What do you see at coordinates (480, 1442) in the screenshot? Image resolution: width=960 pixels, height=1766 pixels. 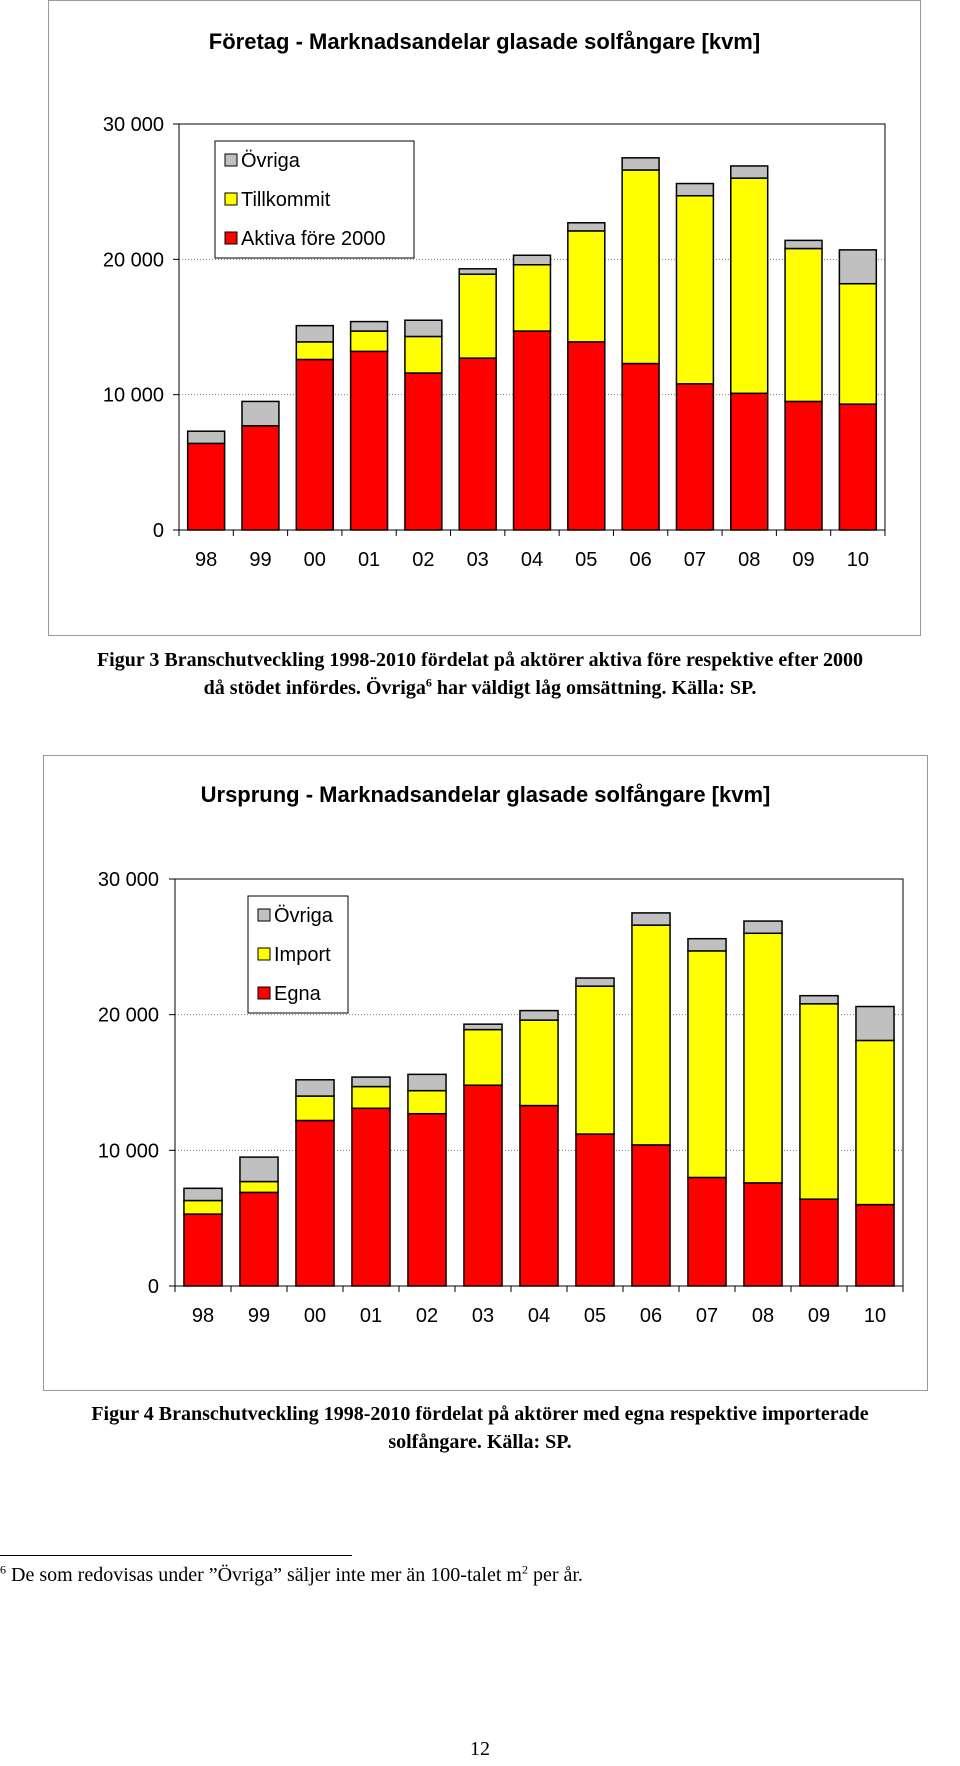 I see `figure-4-caption-line-2: solfångare. Källa: SP.` at bounding box center [480, 1442].